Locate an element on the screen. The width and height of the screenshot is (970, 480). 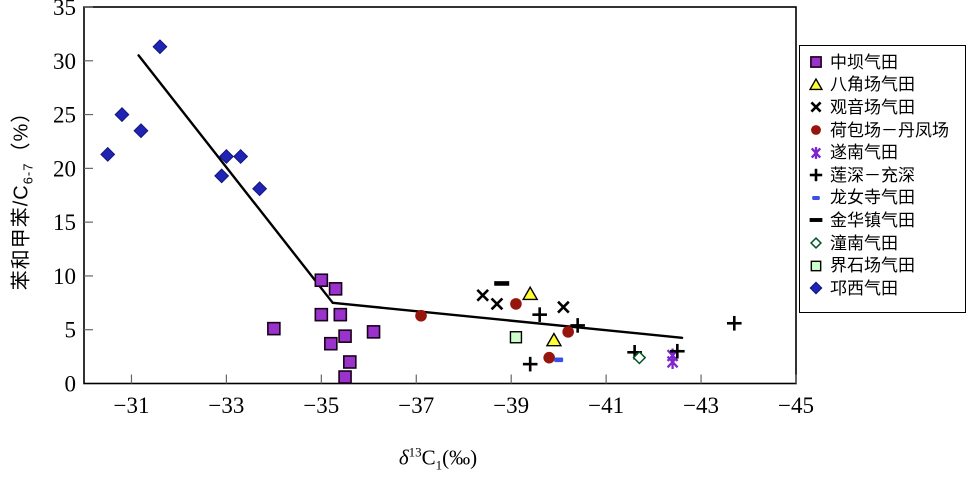
dash_small-legend-icon is located at coordinates (816, 197).